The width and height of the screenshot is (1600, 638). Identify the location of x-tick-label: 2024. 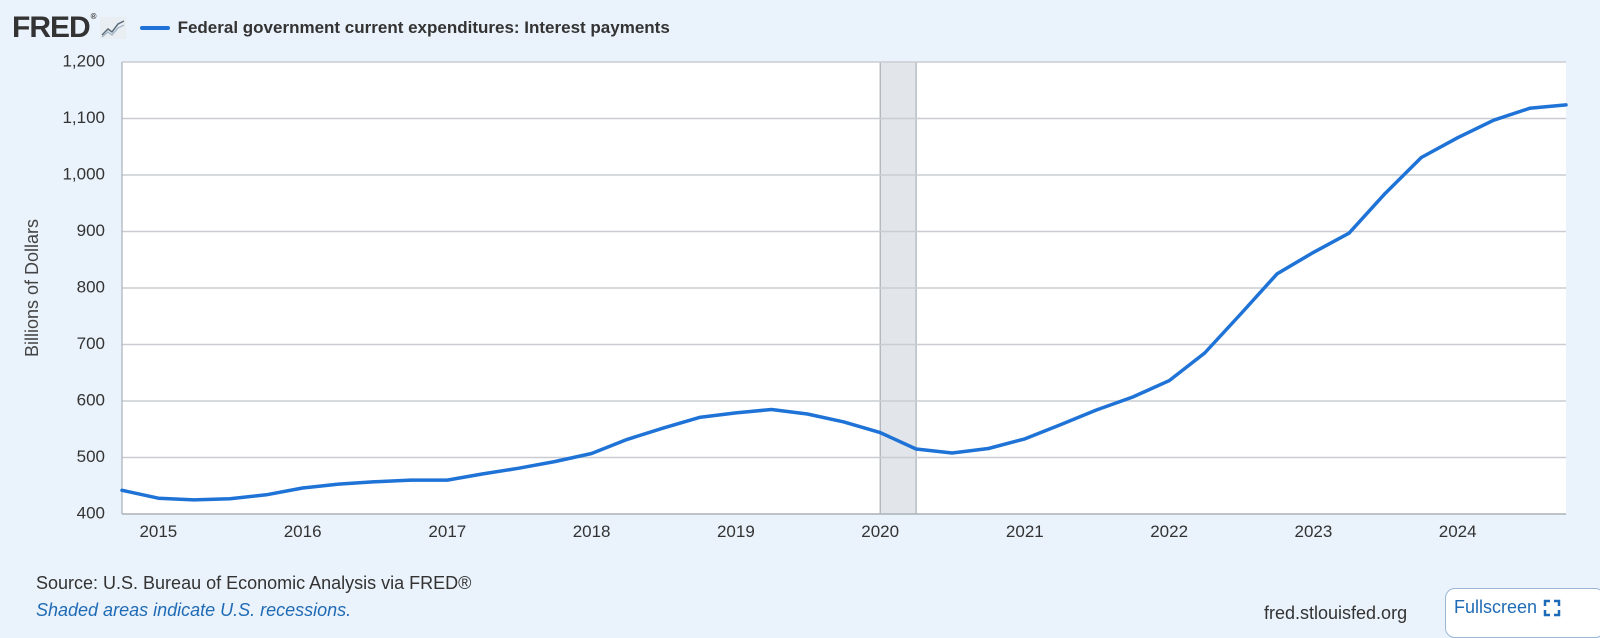
(1458, 531).